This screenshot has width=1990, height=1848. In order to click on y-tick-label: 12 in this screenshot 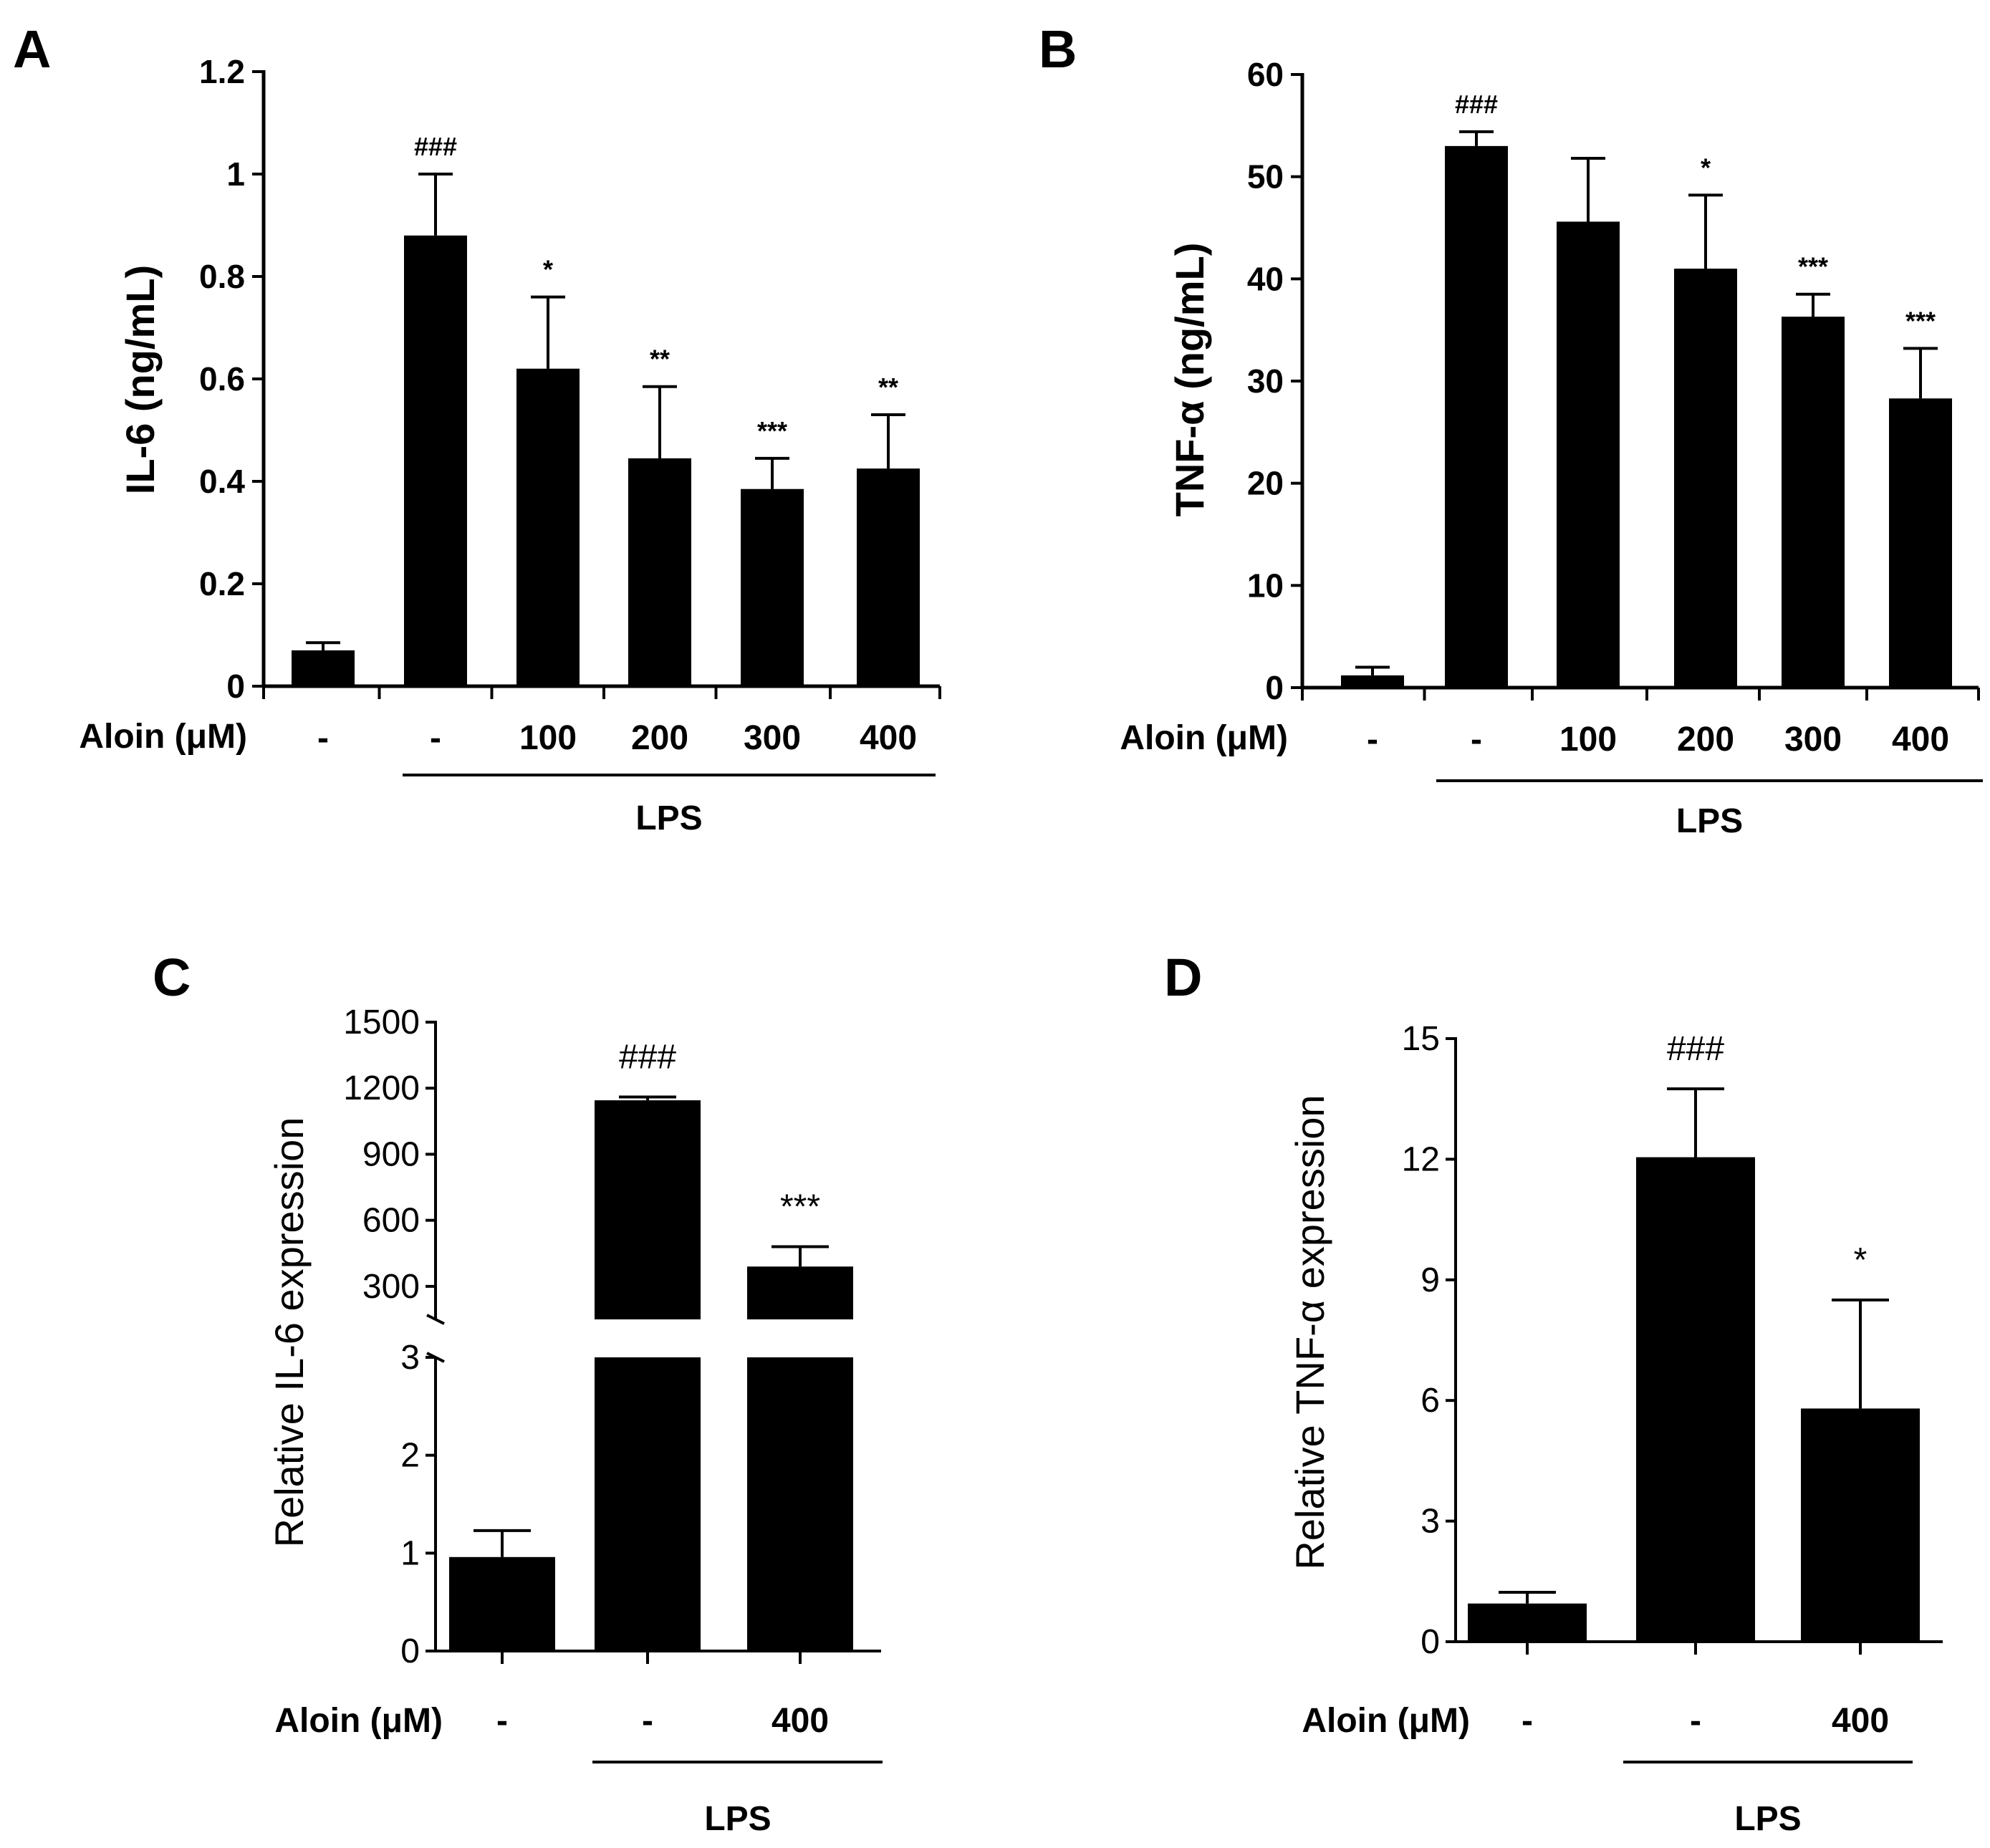, I will do `click(1421, 1159)`.